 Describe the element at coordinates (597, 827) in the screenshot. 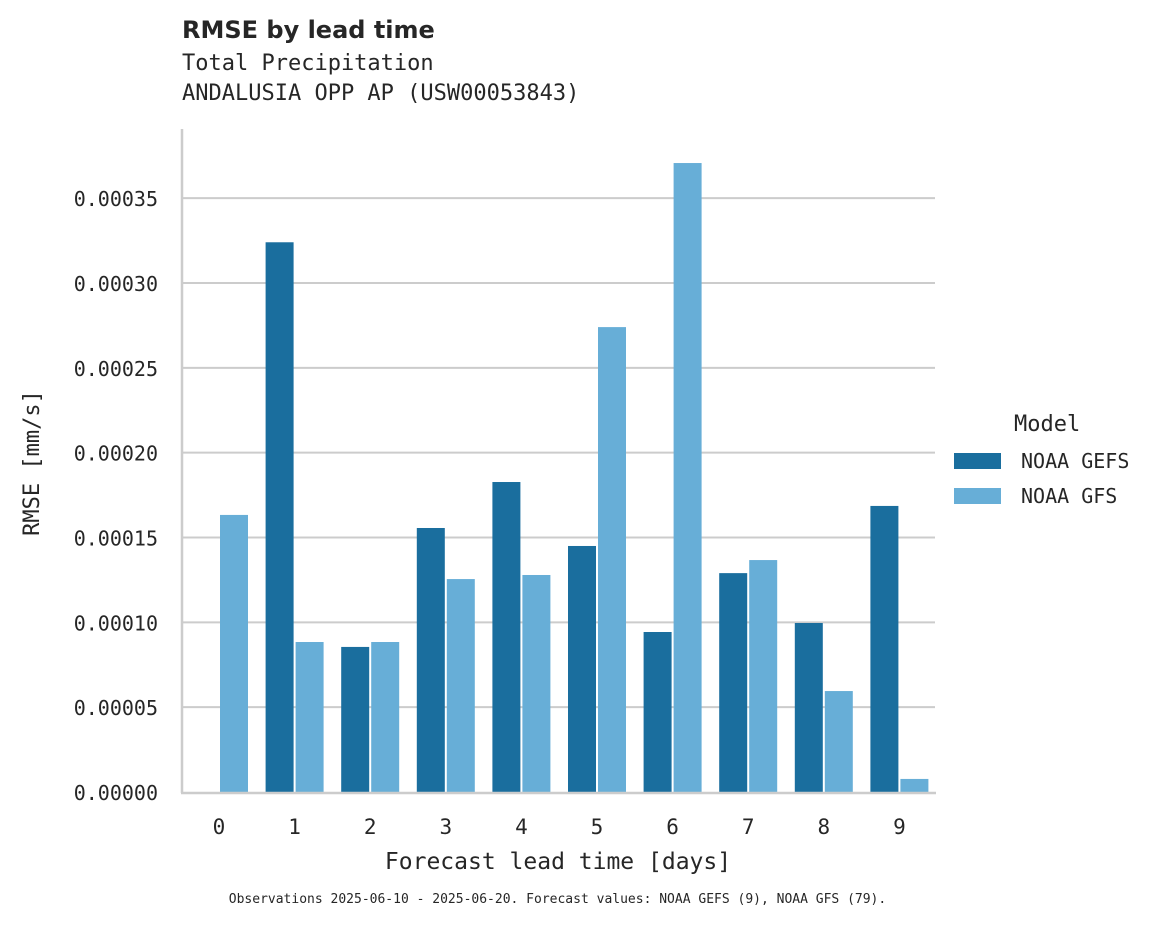

I see `x-tick-label: 5` at that location.